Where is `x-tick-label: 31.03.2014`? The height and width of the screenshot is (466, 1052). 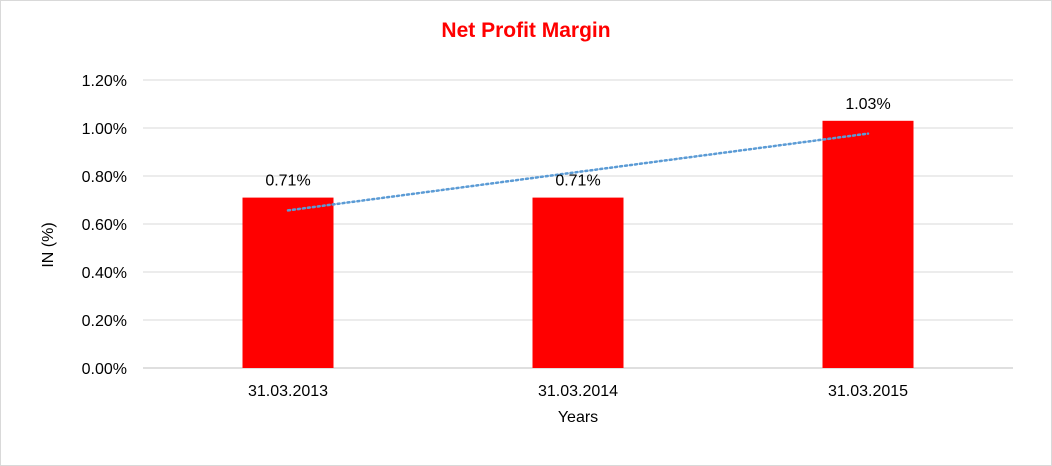
x-tick-label: 31.03.2014 is located at coordinates (578, 391).